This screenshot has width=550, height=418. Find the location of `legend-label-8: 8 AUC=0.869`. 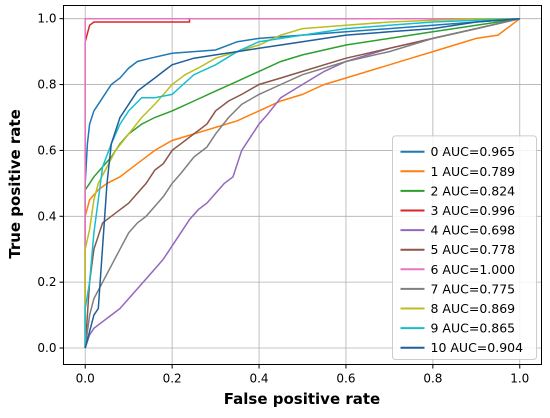

legend-label-8: 8 AUC=0.869 is located at coordinates (473, 308).